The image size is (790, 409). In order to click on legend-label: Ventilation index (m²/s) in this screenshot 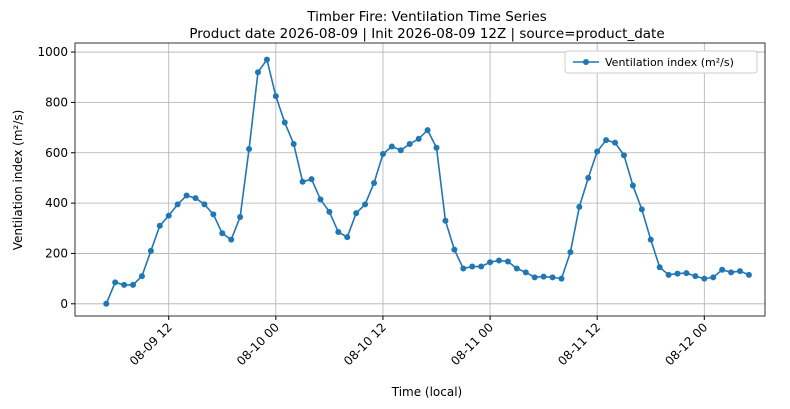, I will do `click(669, 62)`.